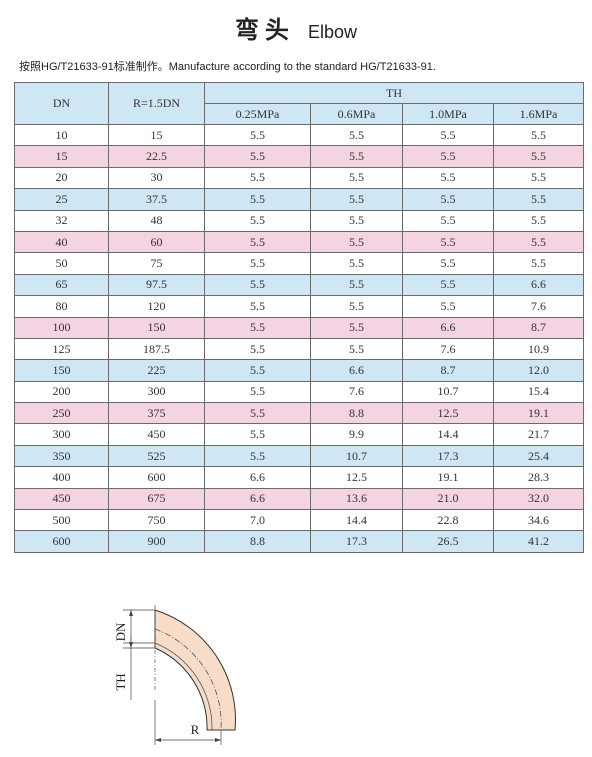 This screenshot has height=757, width=592. What do you see at coordinates (299, 349) in the screenshot?
I see `table-row: 125 187.5 5.5 5.5 7.6 10.9` at bounding box center [299, 349].